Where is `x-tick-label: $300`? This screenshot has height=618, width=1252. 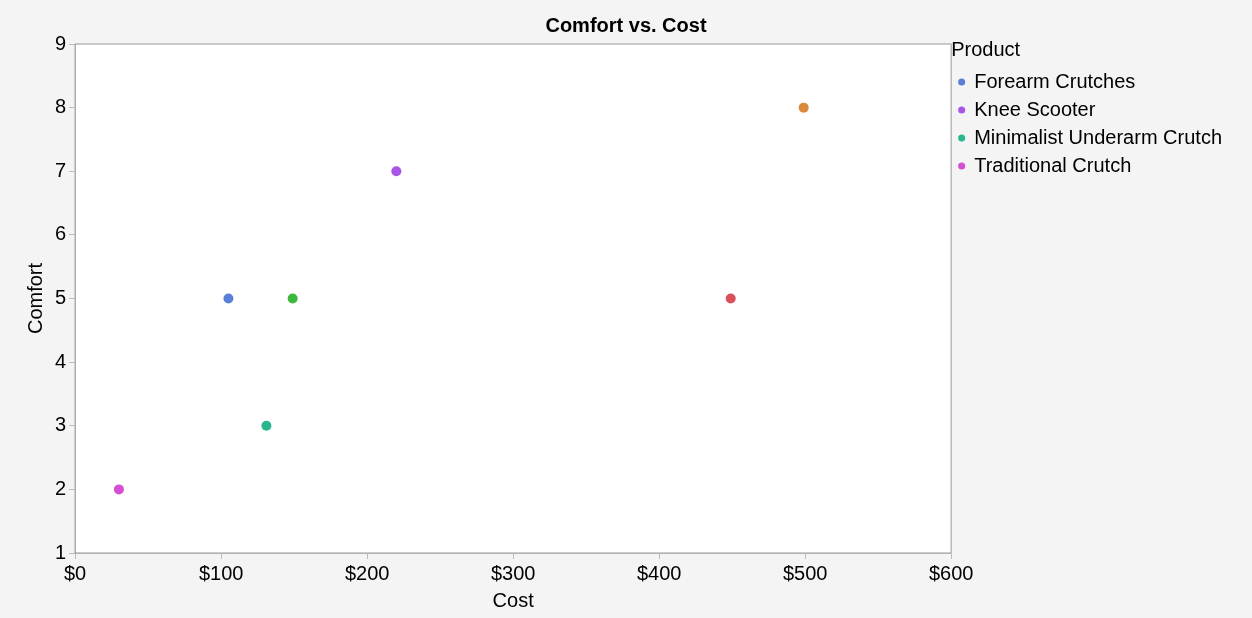 x-tick-label: $300 is located at coordinates (513, 572).